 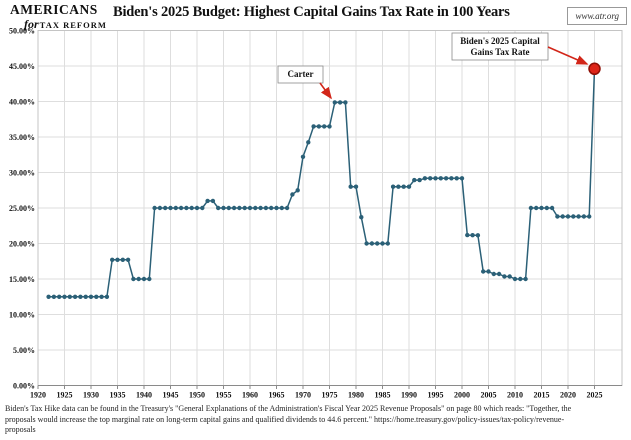 I want to click on site-url-badge: www.atr.org, so click(x=597, y=16).